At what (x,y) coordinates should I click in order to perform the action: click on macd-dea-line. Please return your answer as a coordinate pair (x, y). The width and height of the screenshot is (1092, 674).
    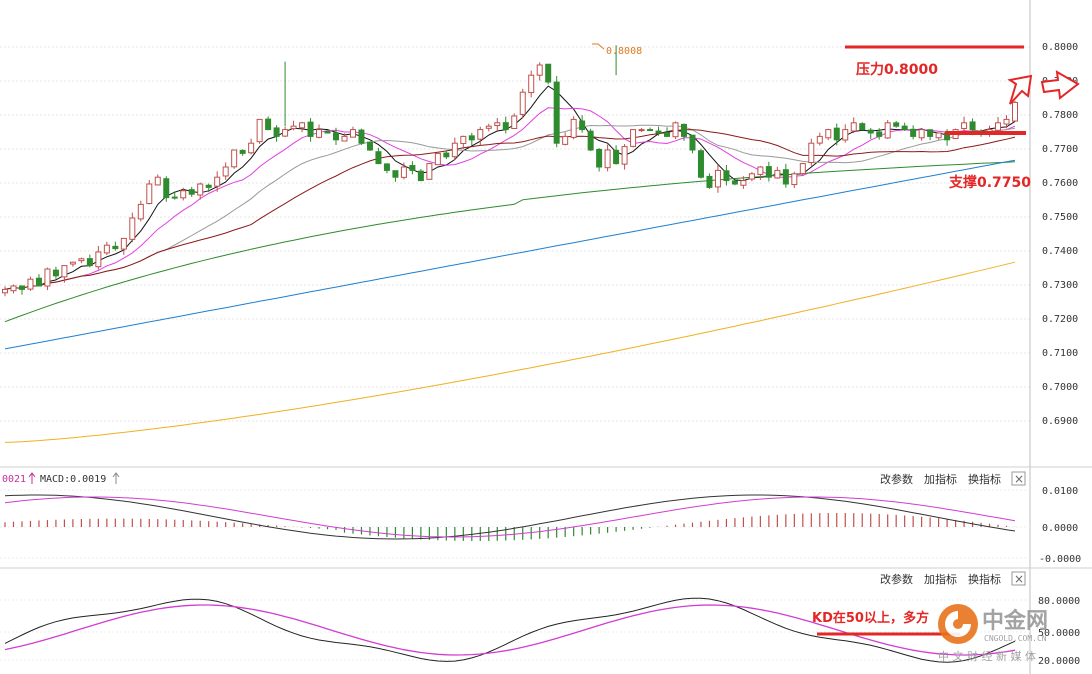
    Looking at the image, I should click on (510, 517).